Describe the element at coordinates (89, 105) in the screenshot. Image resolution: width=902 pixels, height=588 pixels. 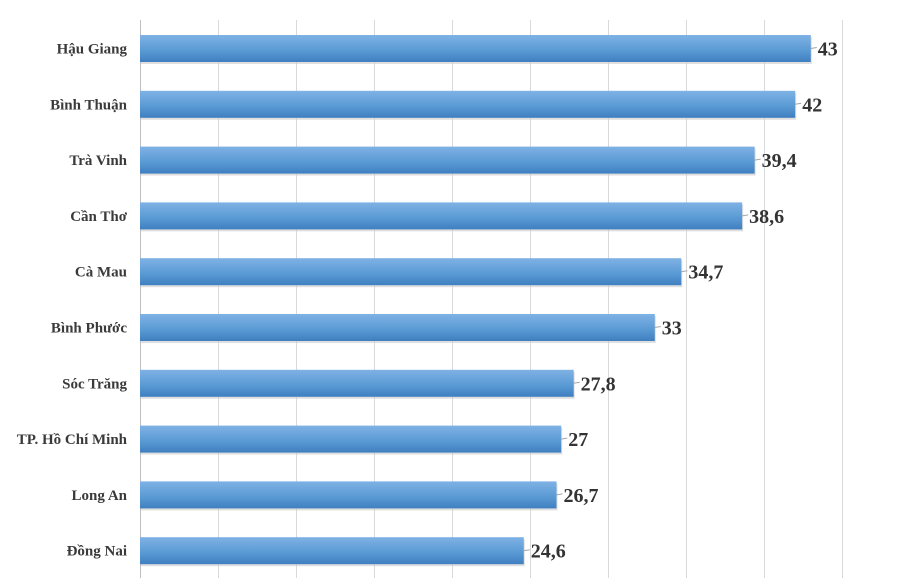
I see `category-label: Bình Thuận` at that location.